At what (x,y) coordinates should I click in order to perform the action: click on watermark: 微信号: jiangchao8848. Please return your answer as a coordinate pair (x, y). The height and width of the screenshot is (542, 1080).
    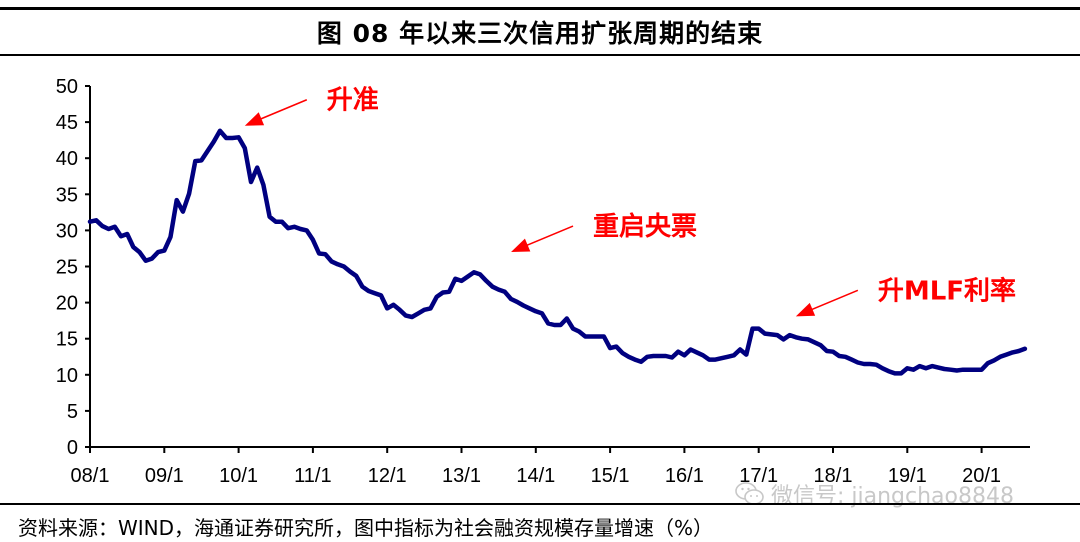
    Looking at the image, I should click on (874, 494).